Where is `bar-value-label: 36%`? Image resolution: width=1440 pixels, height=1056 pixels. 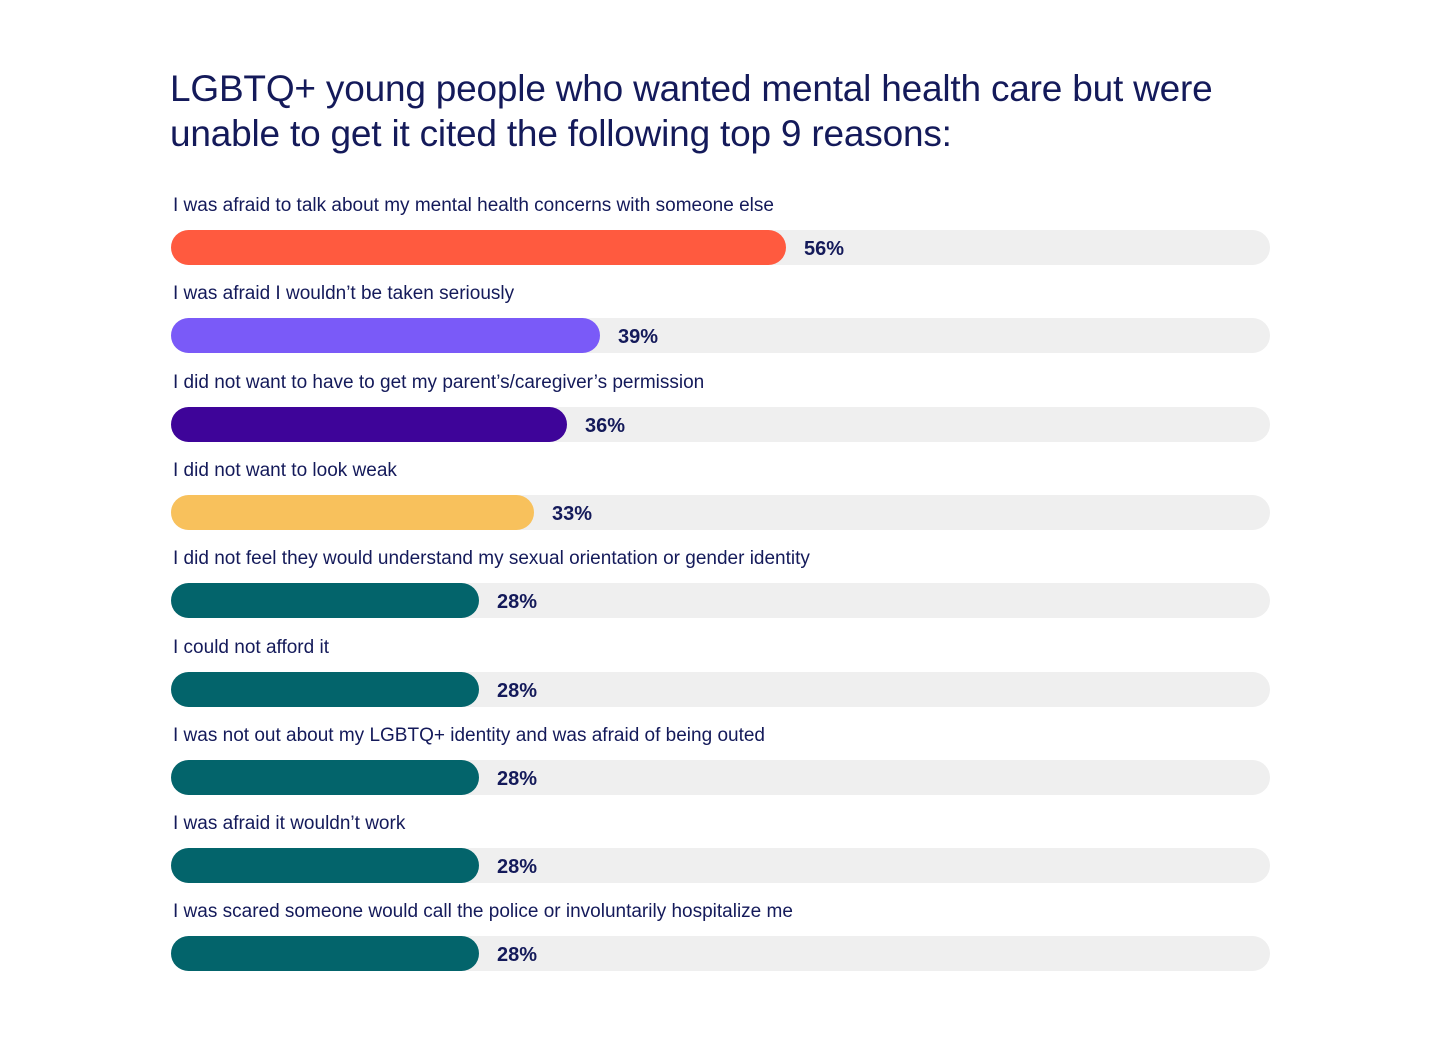 bar-value-label: 36% is located at coordinates (605, 425).